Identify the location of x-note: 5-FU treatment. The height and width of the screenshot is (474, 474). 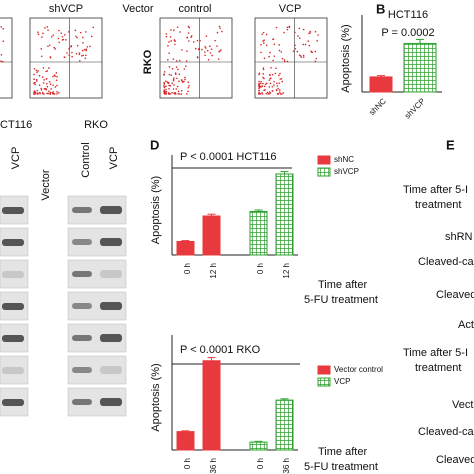
(341, 467).